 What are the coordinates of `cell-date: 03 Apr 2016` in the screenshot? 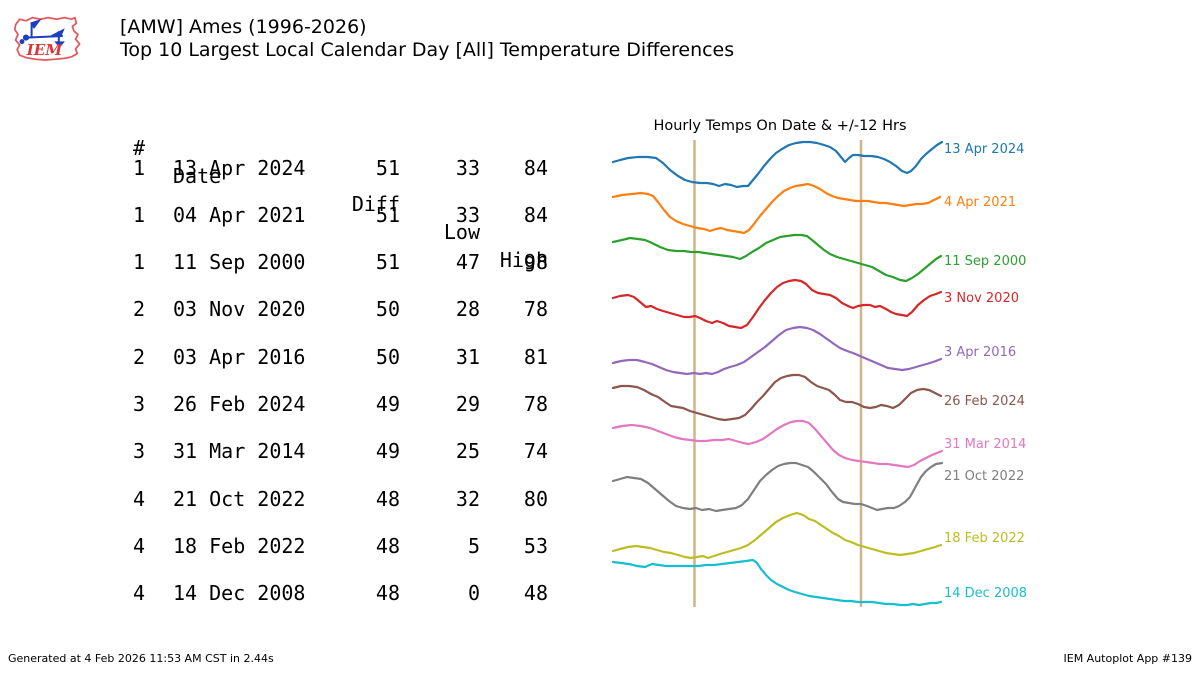 It's located at (239, 356).